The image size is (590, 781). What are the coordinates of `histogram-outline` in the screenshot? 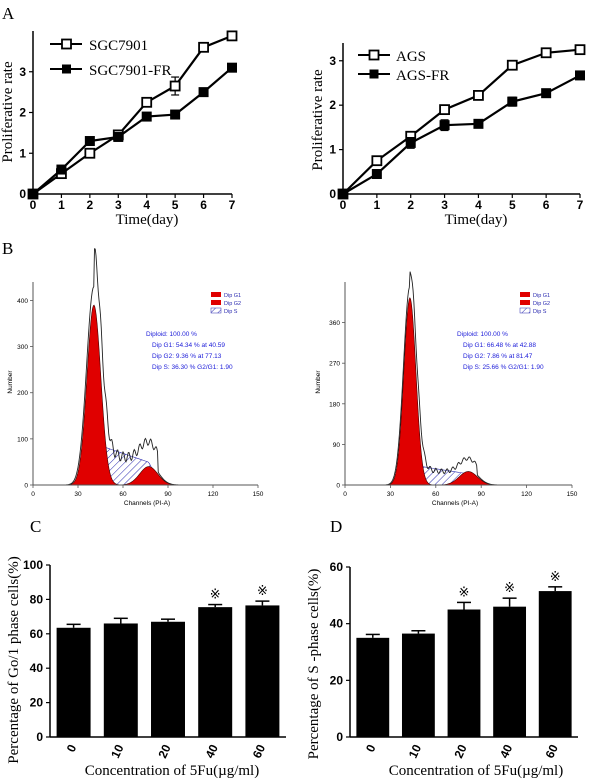 It's located at (443, 378).